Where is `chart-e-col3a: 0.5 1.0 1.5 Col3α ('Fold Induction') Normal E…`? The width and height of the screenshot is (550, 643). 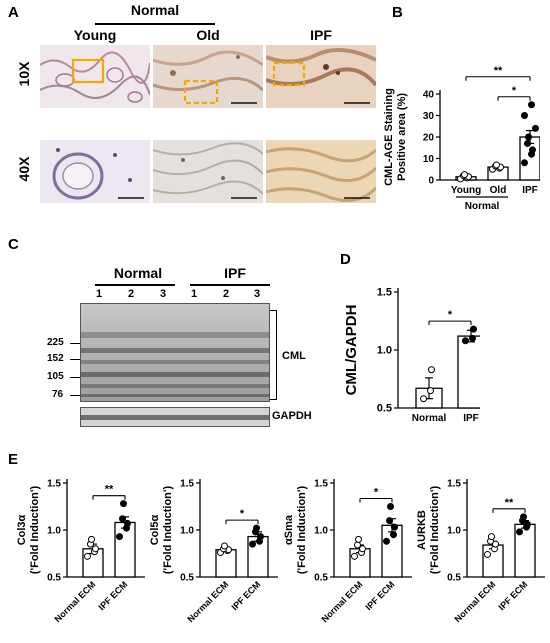
chart-e-col3a: 0.5 1.0 1.5 Col3α ('Fold Induction') Normal E… is located at coordinates (80, 551).